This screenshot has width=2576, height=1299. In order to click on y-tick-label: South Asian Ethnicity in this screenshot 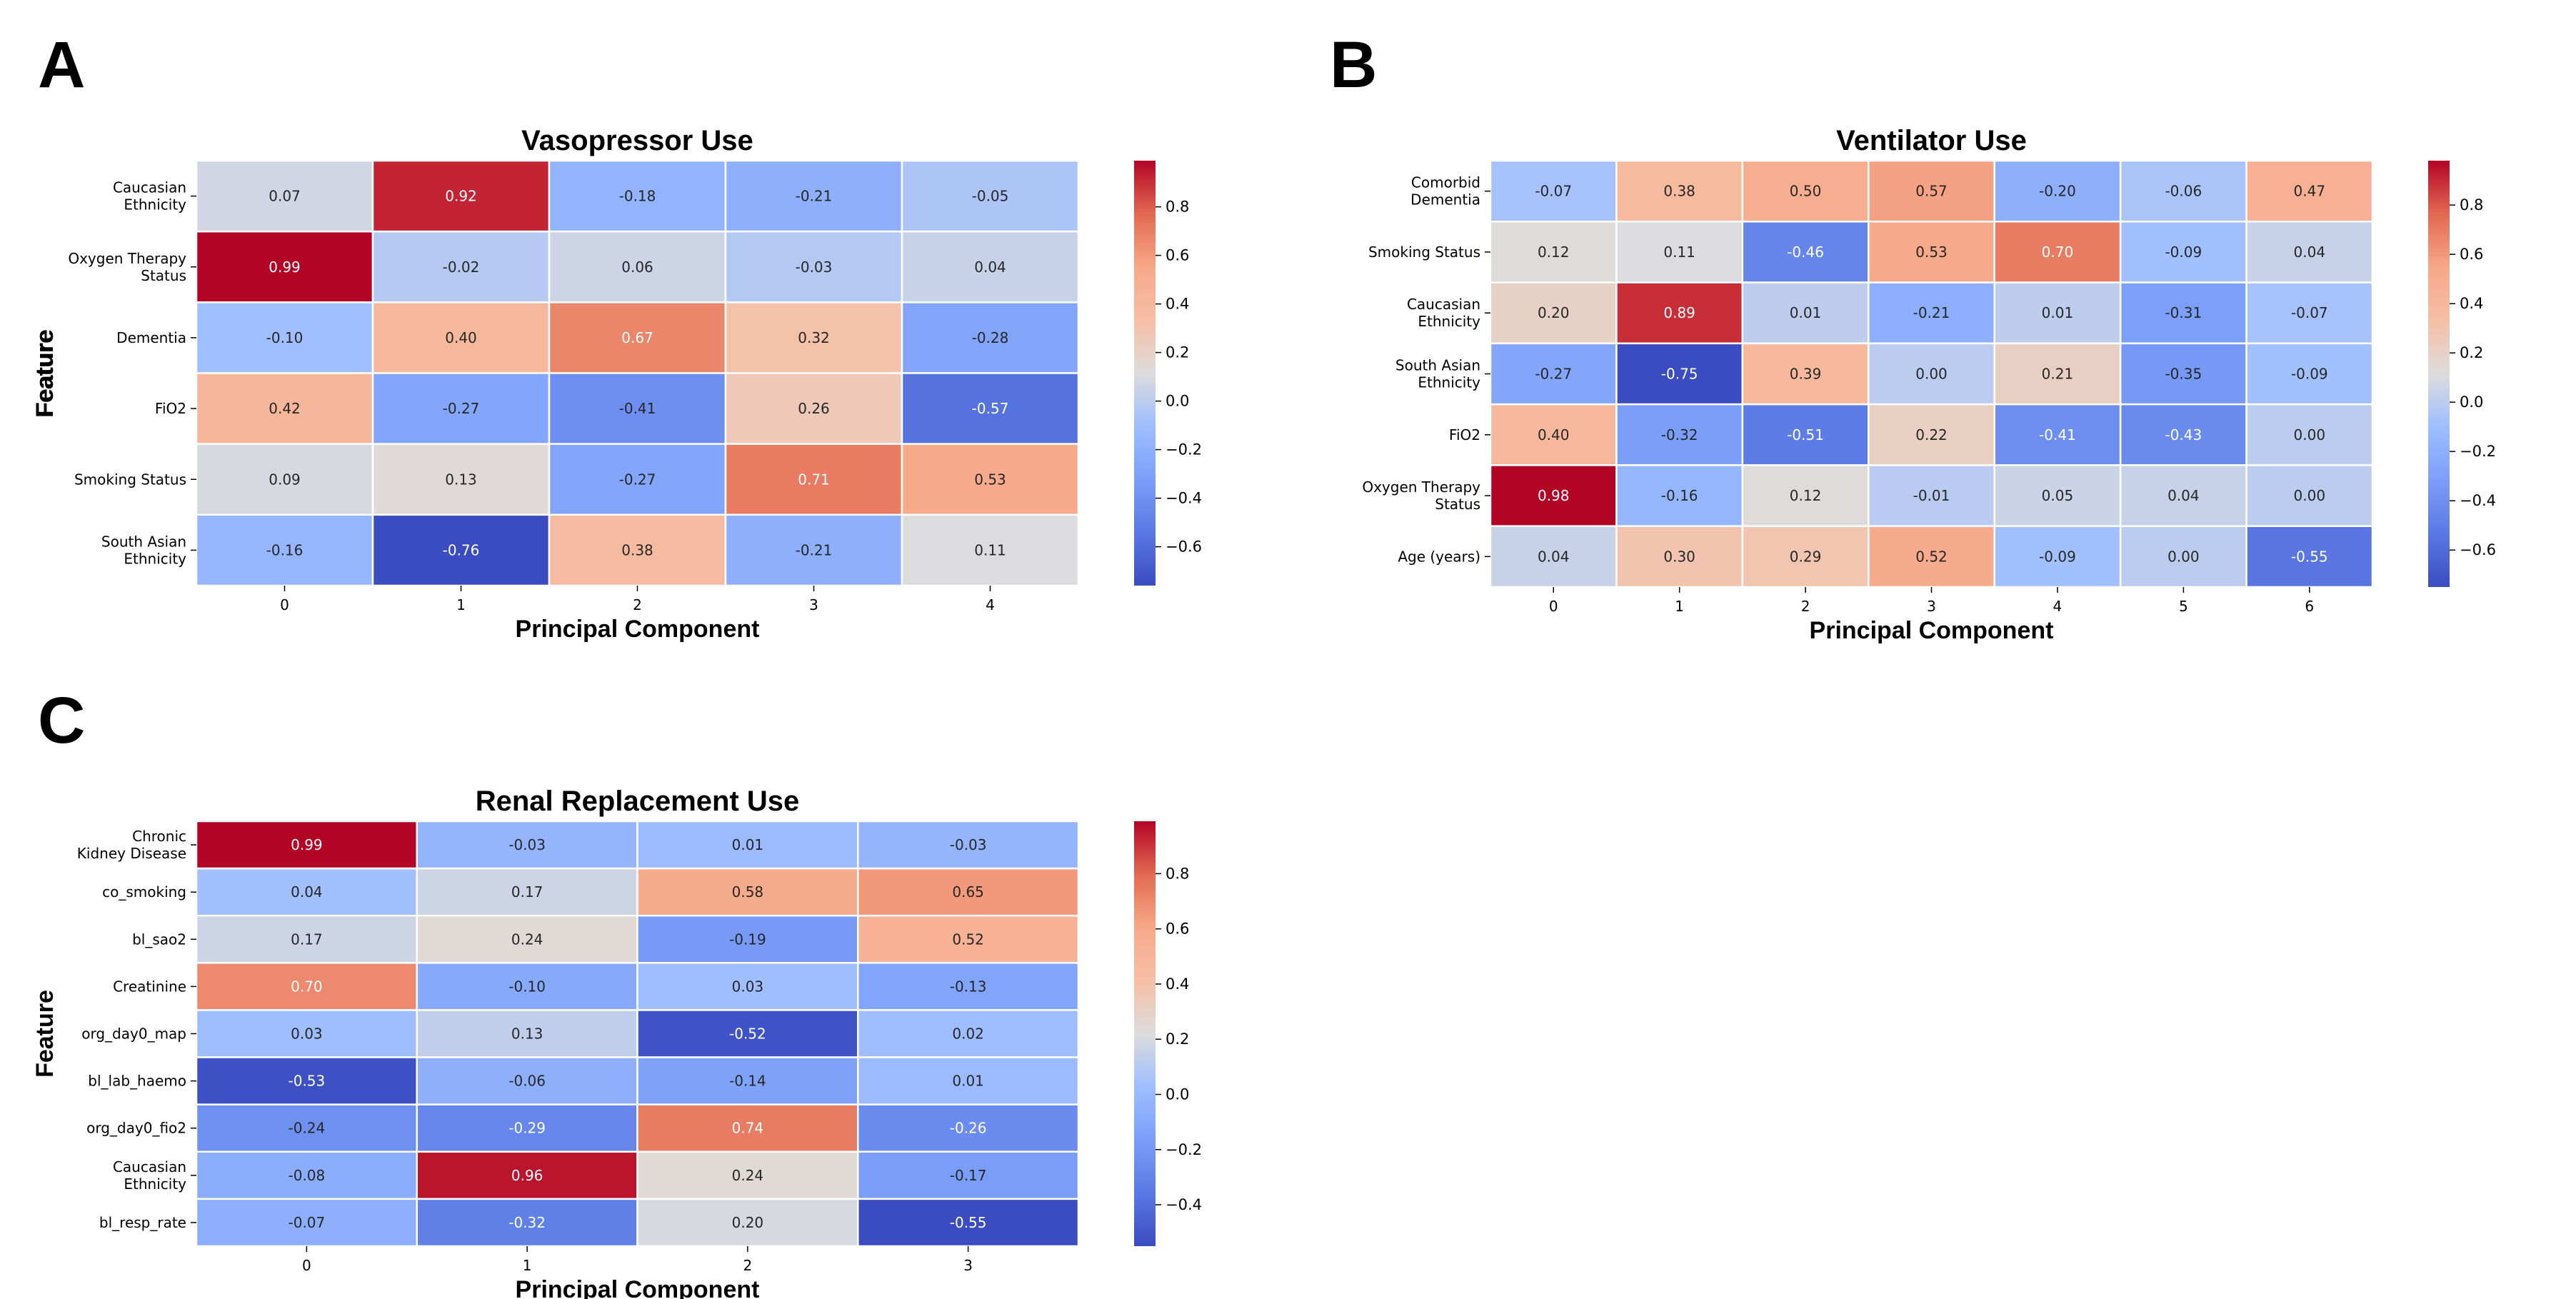, I will do `click(143, 550)`.